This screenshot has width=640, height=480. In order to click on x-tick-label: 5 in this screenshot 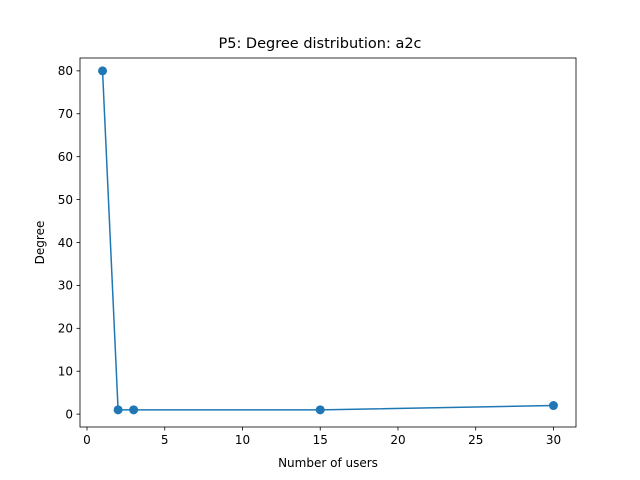, I will do `click(165, 440)`.